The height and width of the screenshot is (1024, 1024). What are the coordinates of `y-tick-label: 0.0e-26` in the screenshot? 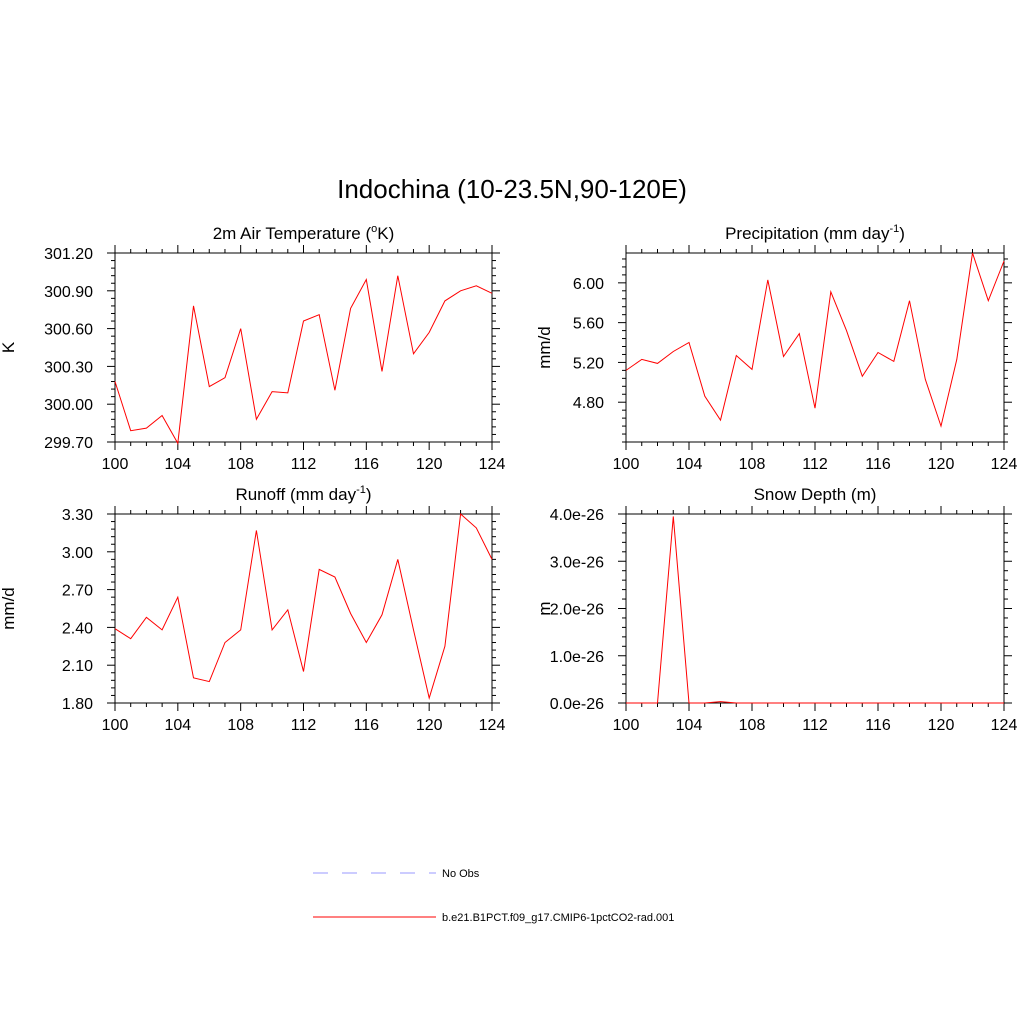 It's located at (577, 704).